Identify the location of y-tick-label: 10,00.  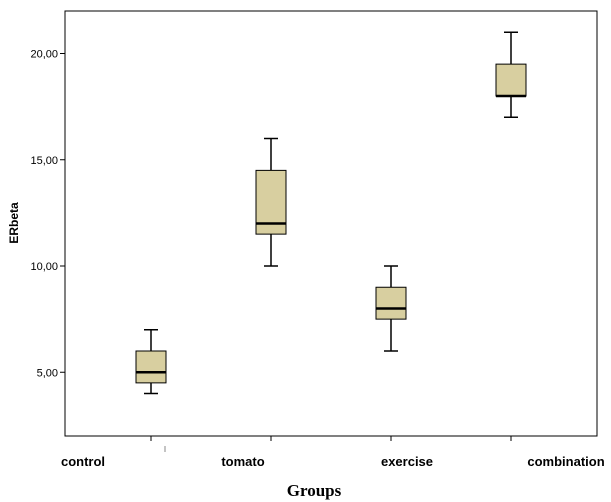
(44, 267).